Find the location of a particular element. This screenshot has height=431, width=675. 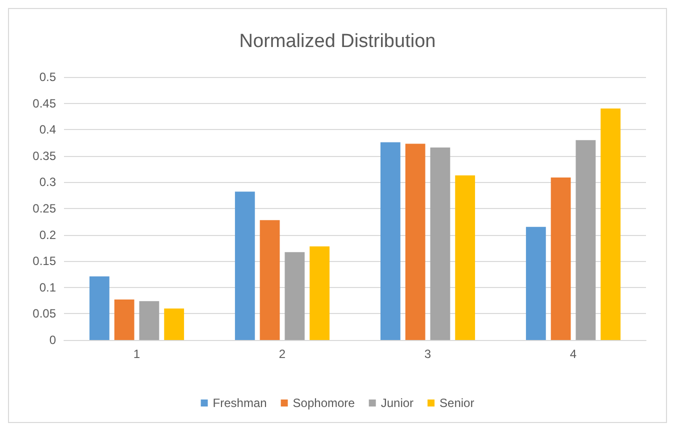

y-tick-label: 0.2 is located at coordinates (47, 235).